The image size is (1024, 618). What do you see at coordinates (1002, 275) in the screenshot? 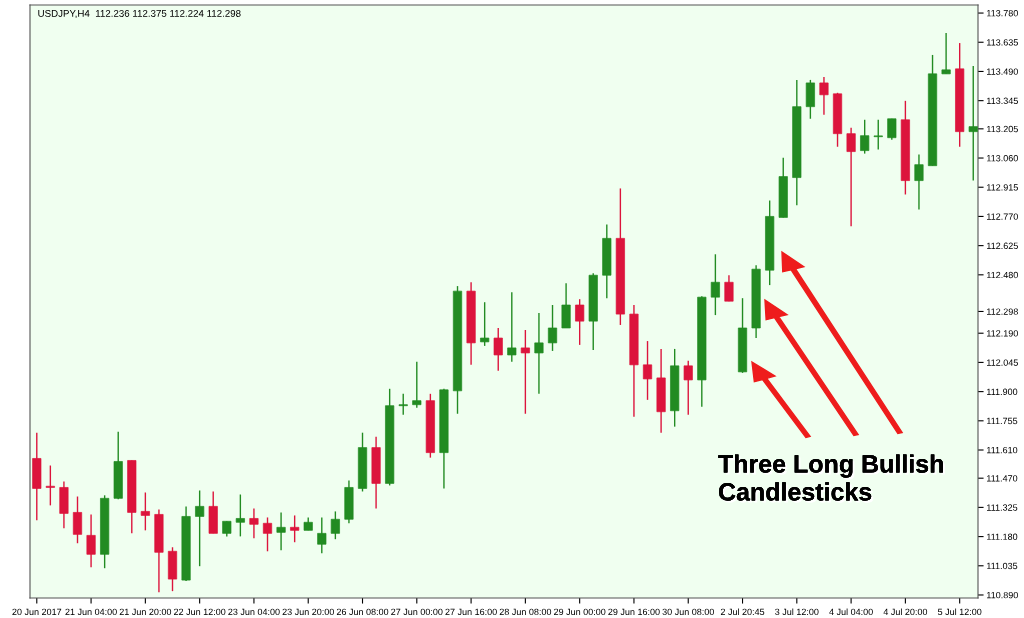
I see `y-tick-label: 112.480` at bounding box center [1002, 275].